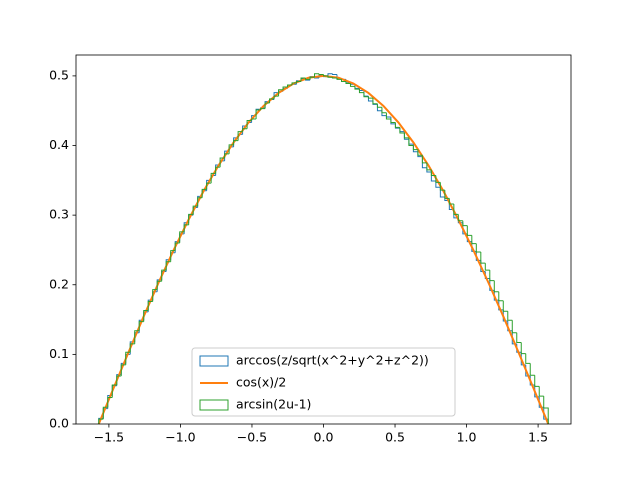 The width and height of the screenshot is (635, 477). Describe the element at coordinates (538, 437) in the screenshot. I see `x-tick-label: 1.5` at that location.